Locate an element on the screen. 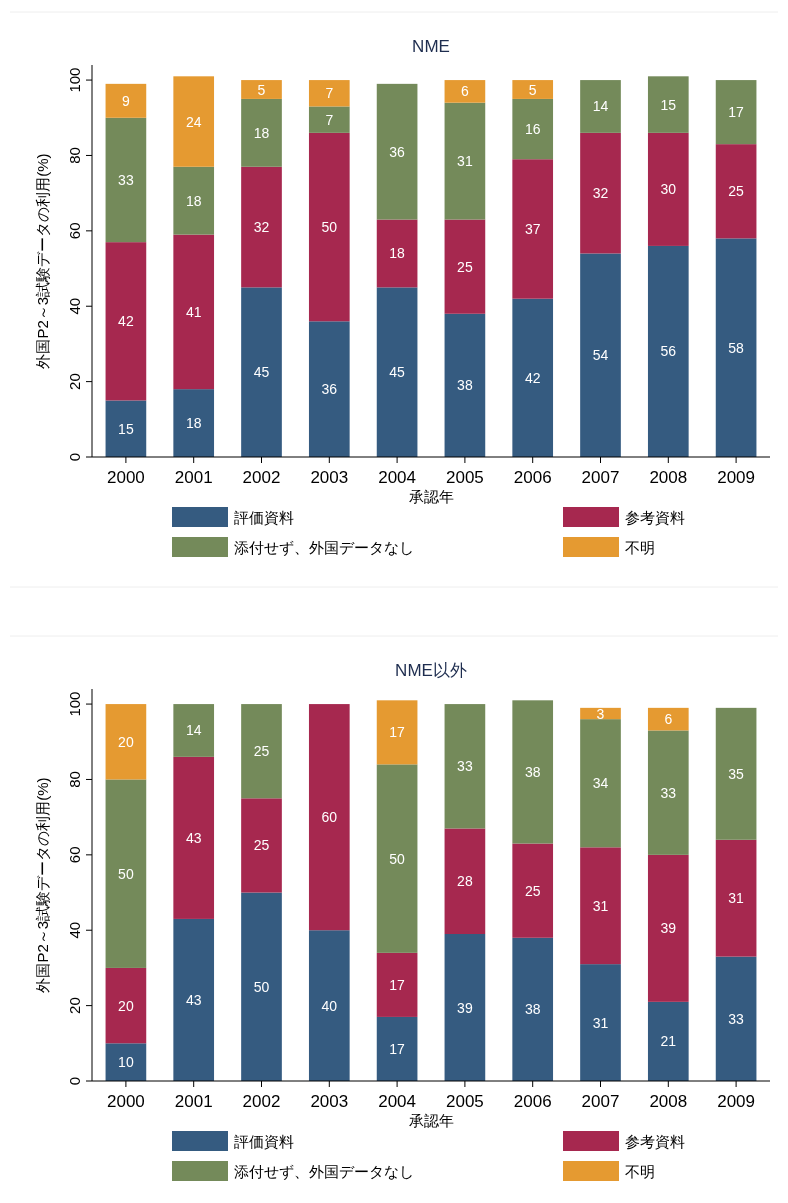 Image resolution: width=788 pixels, height=1203 pixels. data-label: 35 is located at coordinates (736, 773).